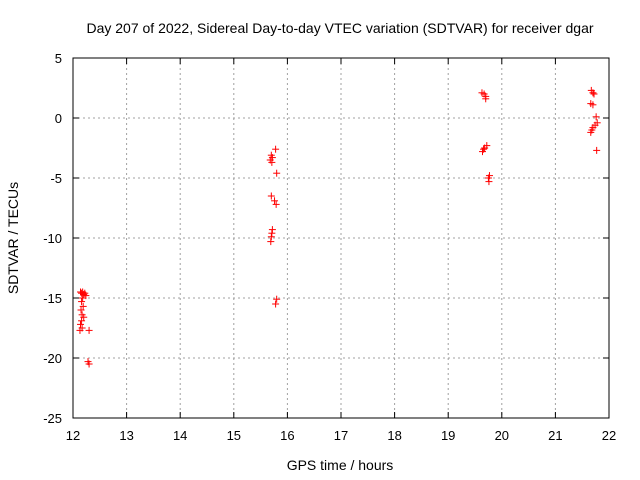 This screenshot has width=640, height=480. Describe the element at coordinates (52, 418) in the screenshot. I see `y-tick-label: -25` at that location.